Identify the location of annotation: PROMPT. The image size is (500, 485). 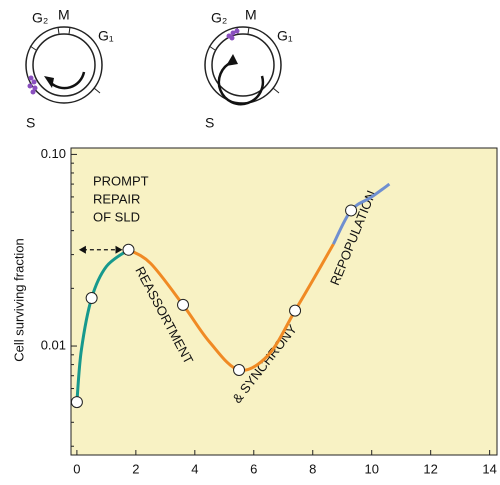
(121, 180).